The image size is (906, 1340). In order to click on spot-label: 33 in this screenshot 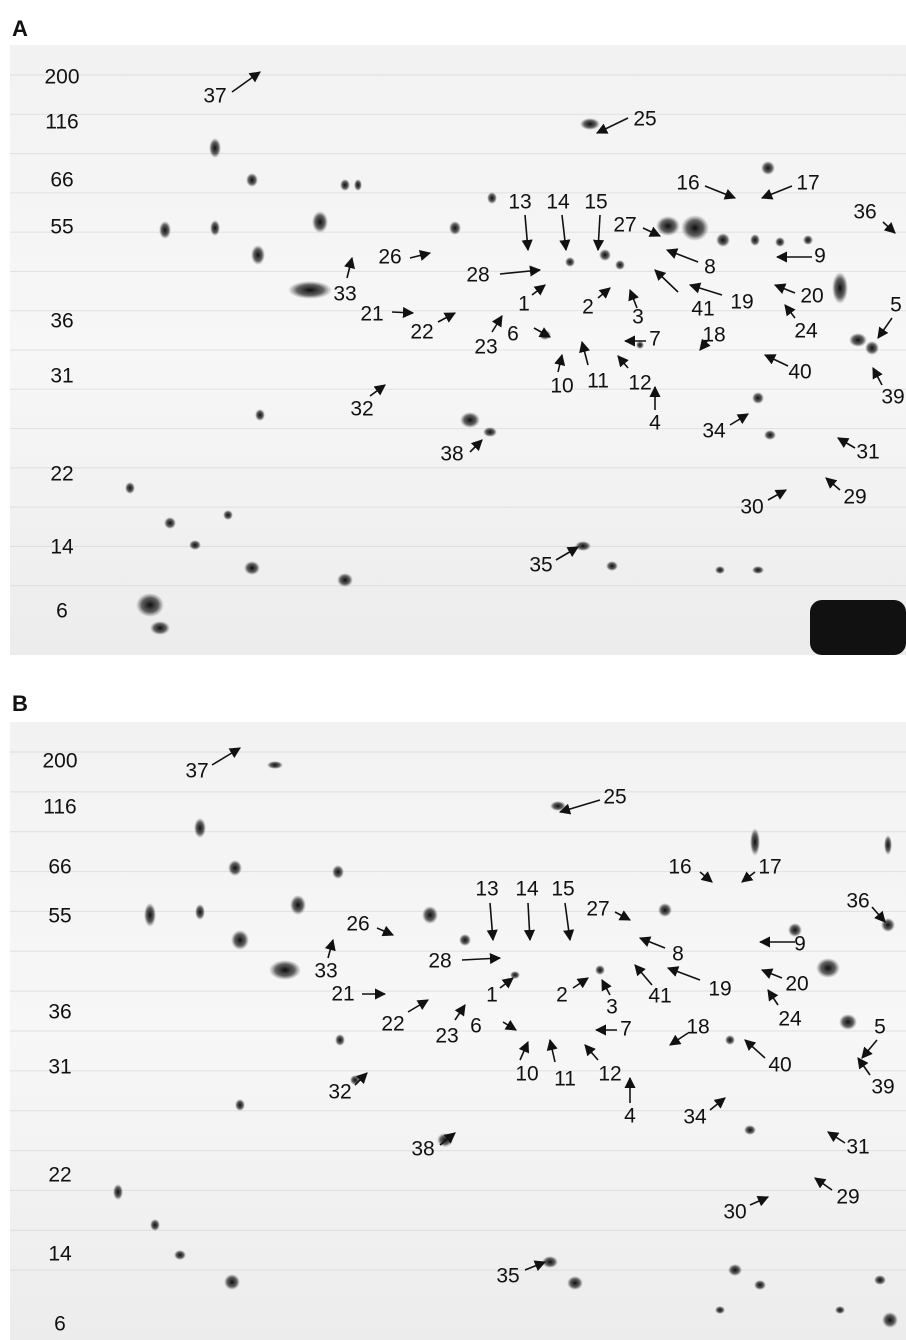, I will do `click(325, 971)`.